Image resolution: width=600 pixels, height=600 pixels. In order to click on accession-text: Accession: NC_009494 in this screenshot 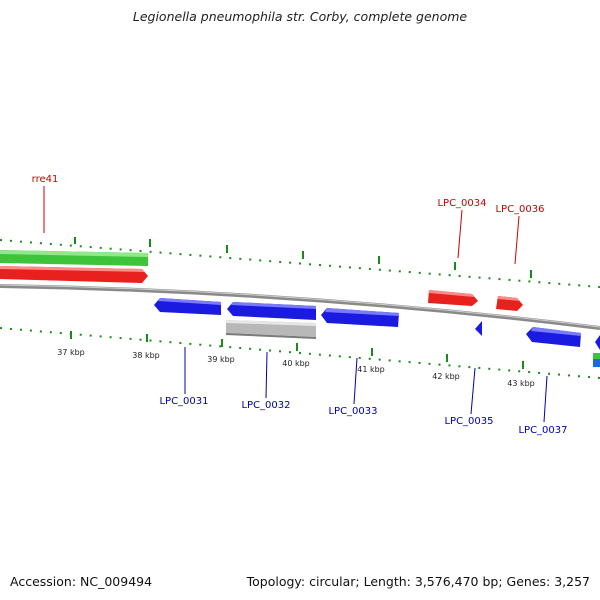, I will do `click(81, 581)`.